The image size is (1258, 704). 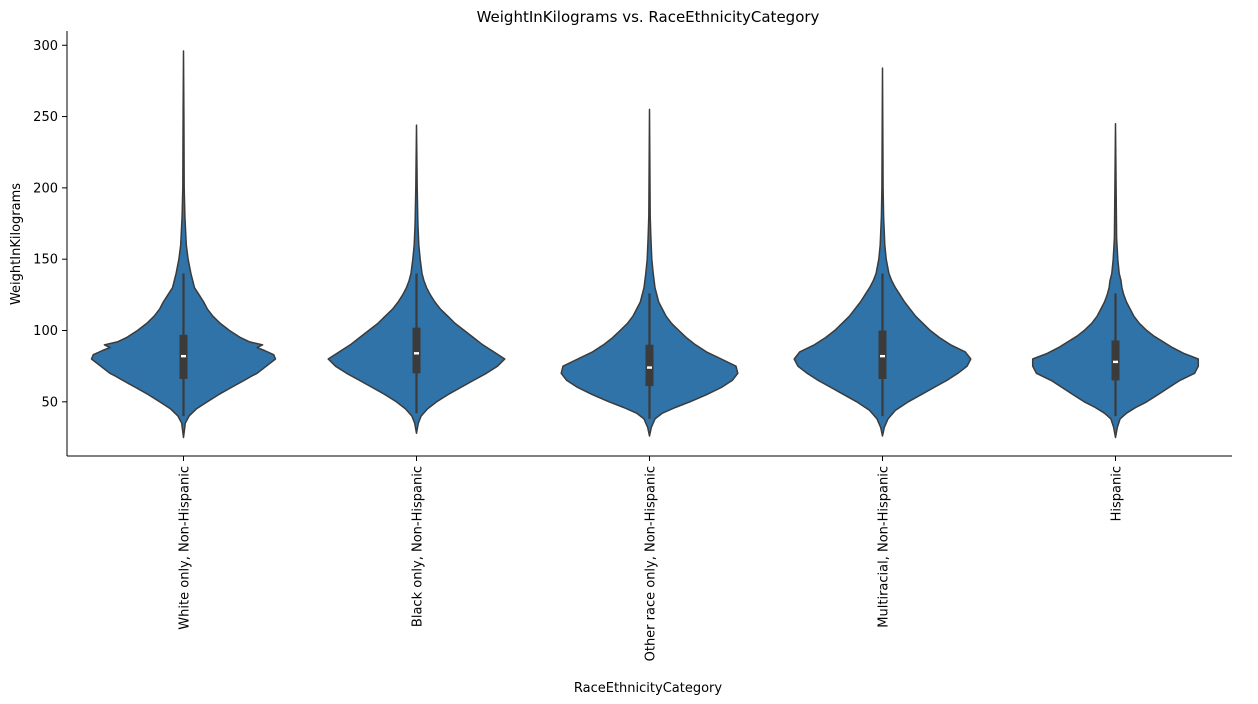 What do you see at coordinates (1117, 493) in the screenshot?
I see `x-tick-label: Hispanic` at bounding box center [1117, 493].